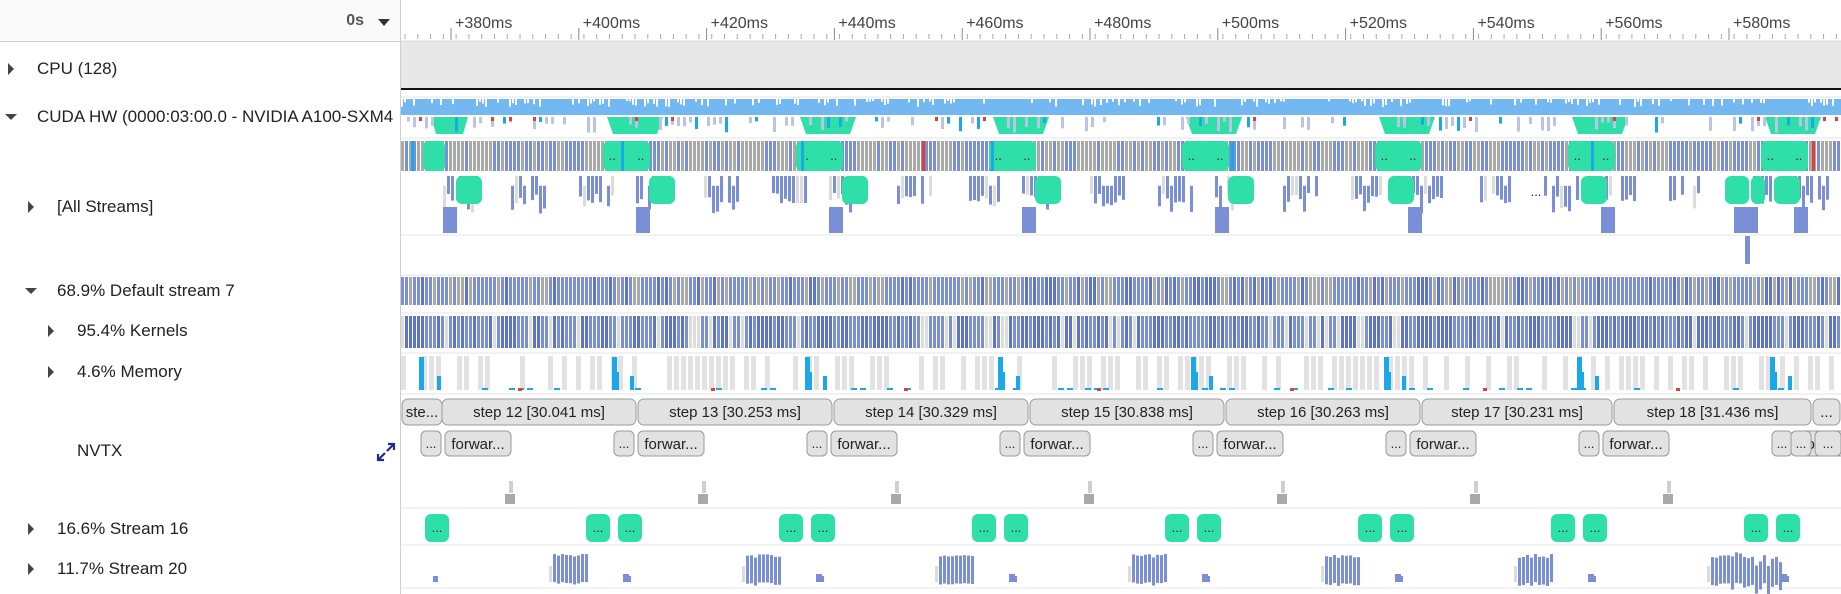  I want to click on memory-bar, so click(557, 389).